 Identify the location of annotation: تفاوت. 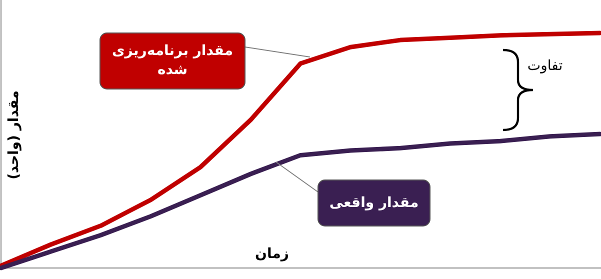
(545, 66).